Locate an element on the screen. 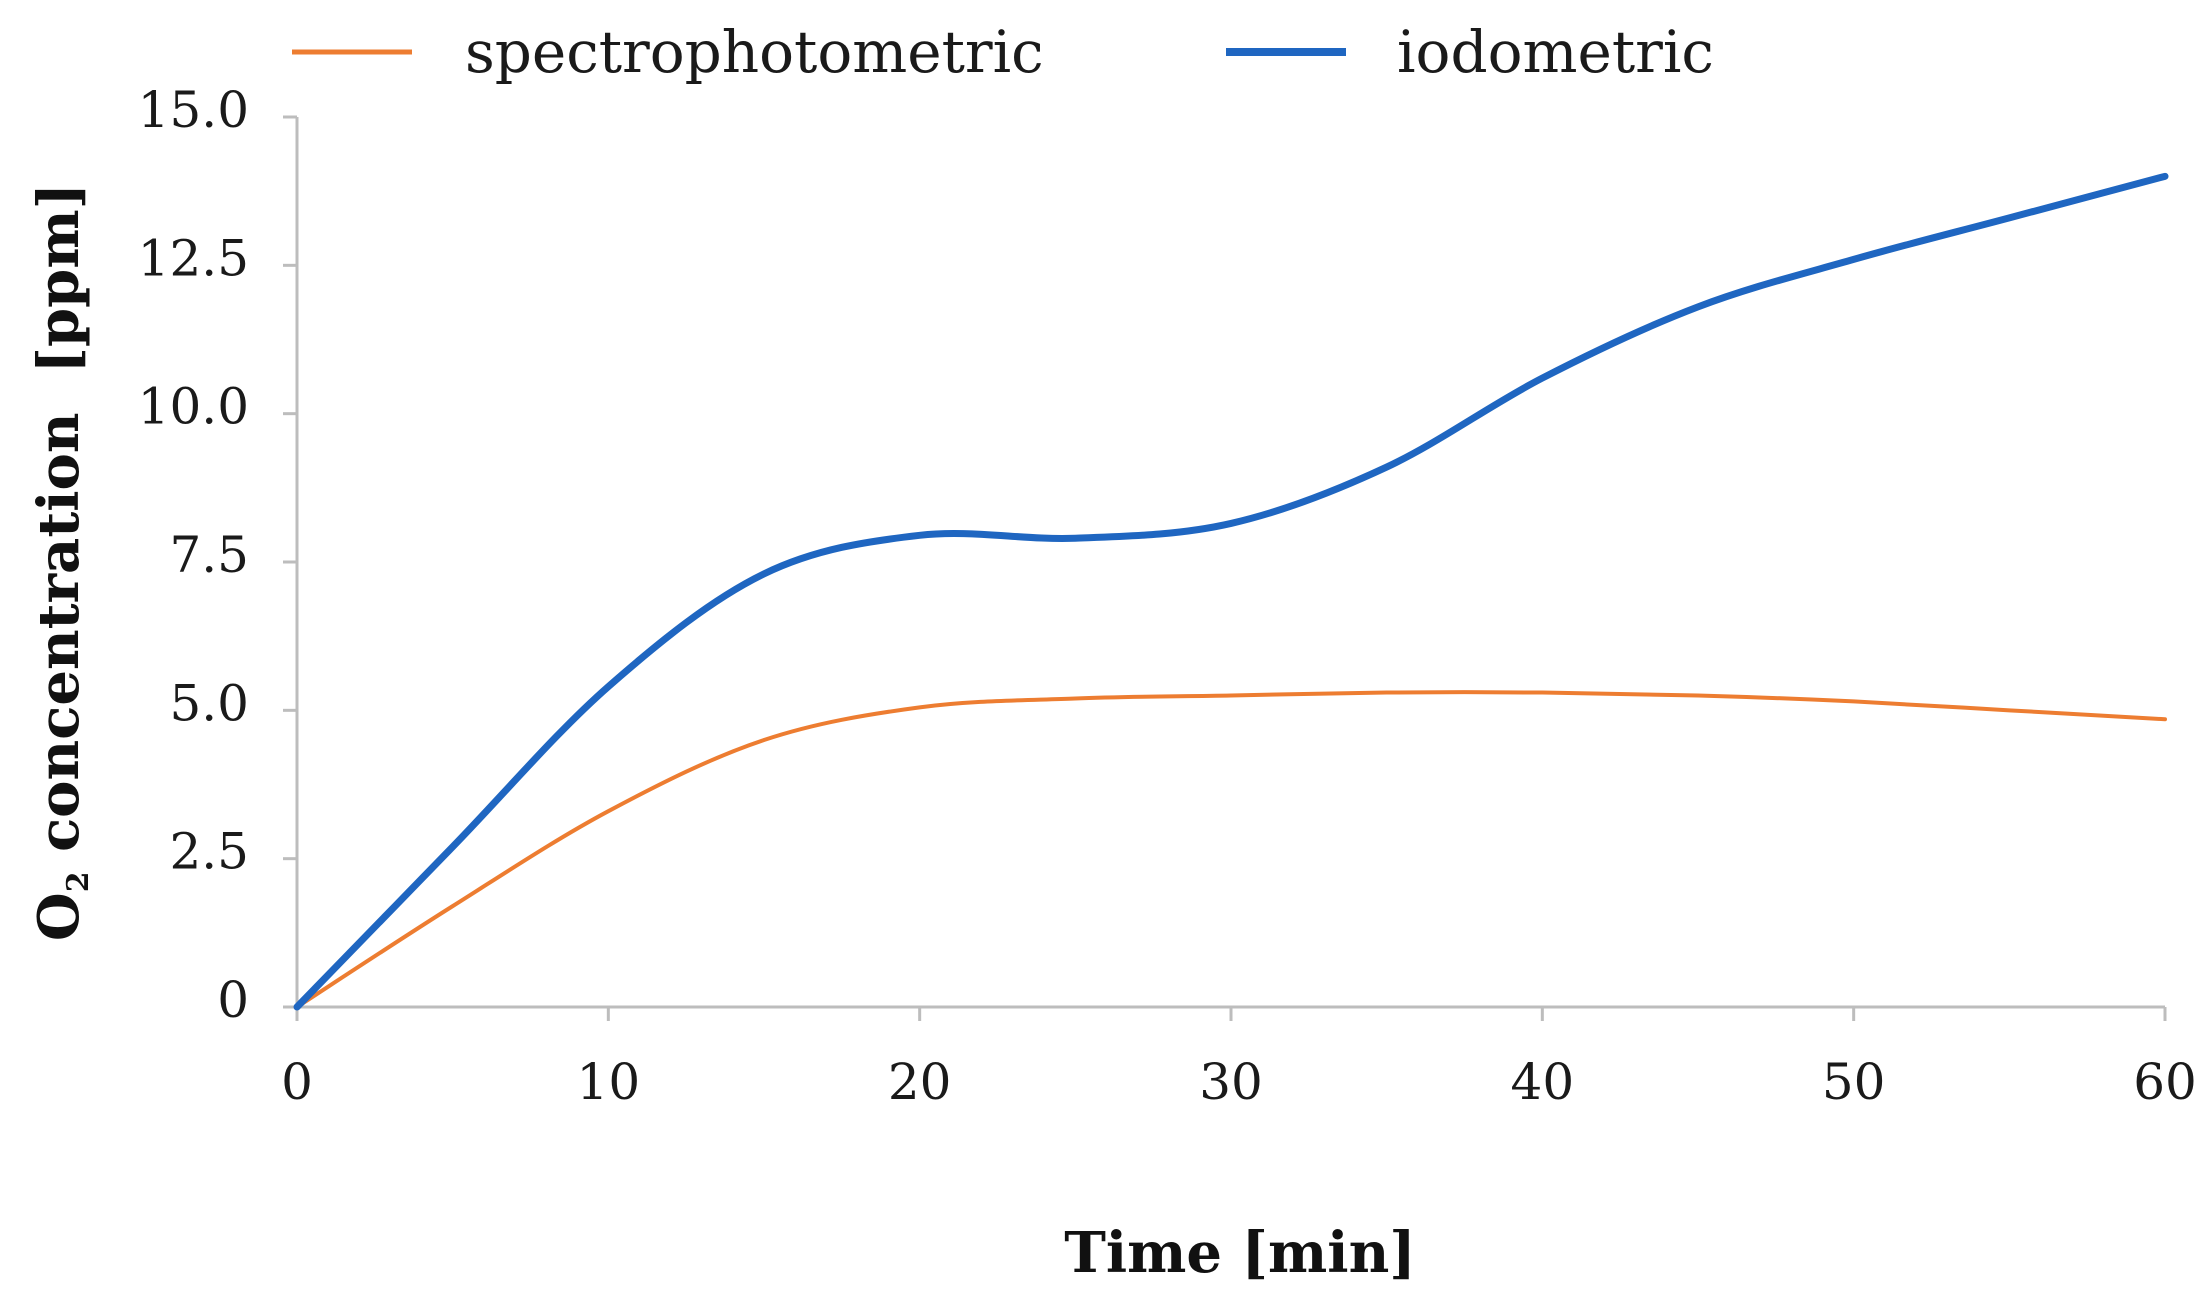 The height and width of the screenshot is (1311, 2205). x-axis-title: Time [min] is located at coordinates (1240, 1253).